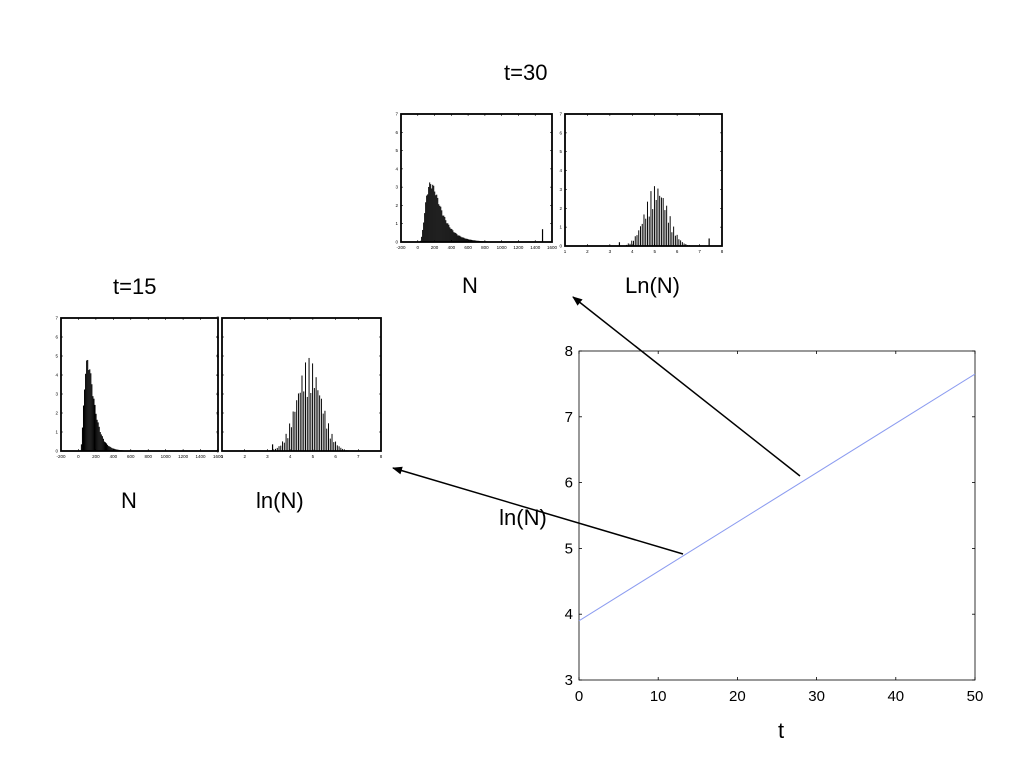 The image size is (1024, 768). I want to click on x-tick-label: 6, so click(335, 456).